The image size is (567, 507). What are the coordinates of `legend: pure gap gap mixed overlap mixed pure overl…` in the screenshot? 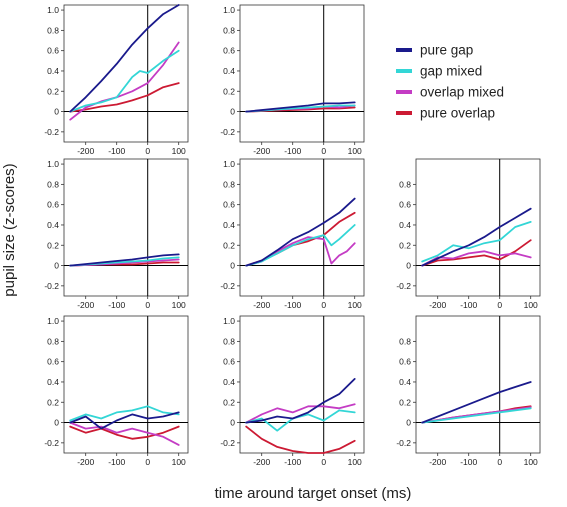 It's located at (450, 82).